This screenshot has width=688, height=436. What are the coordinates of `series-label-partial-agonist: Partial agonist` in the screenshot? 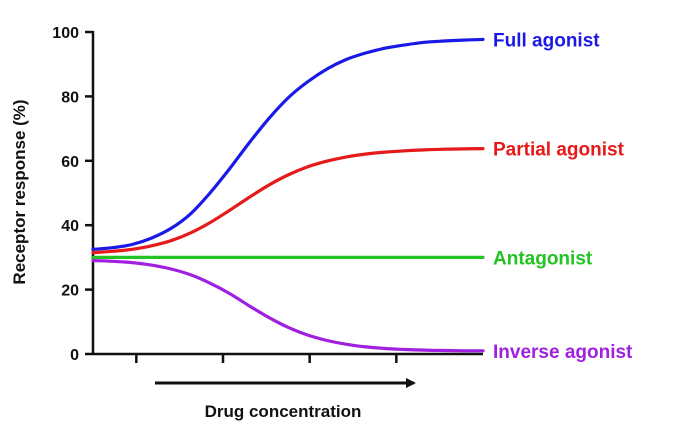 It's located at (559, 150).